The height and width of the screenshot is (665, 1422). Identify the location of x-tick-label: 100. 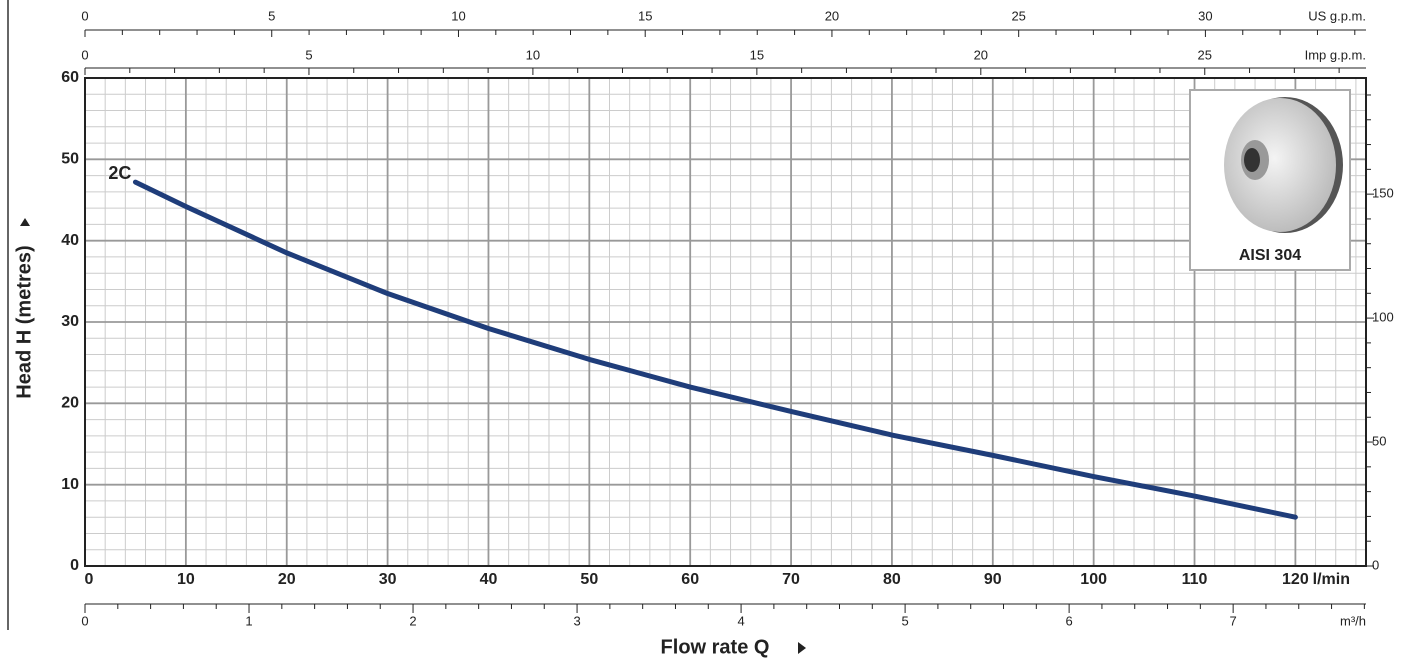
(1093, 579).